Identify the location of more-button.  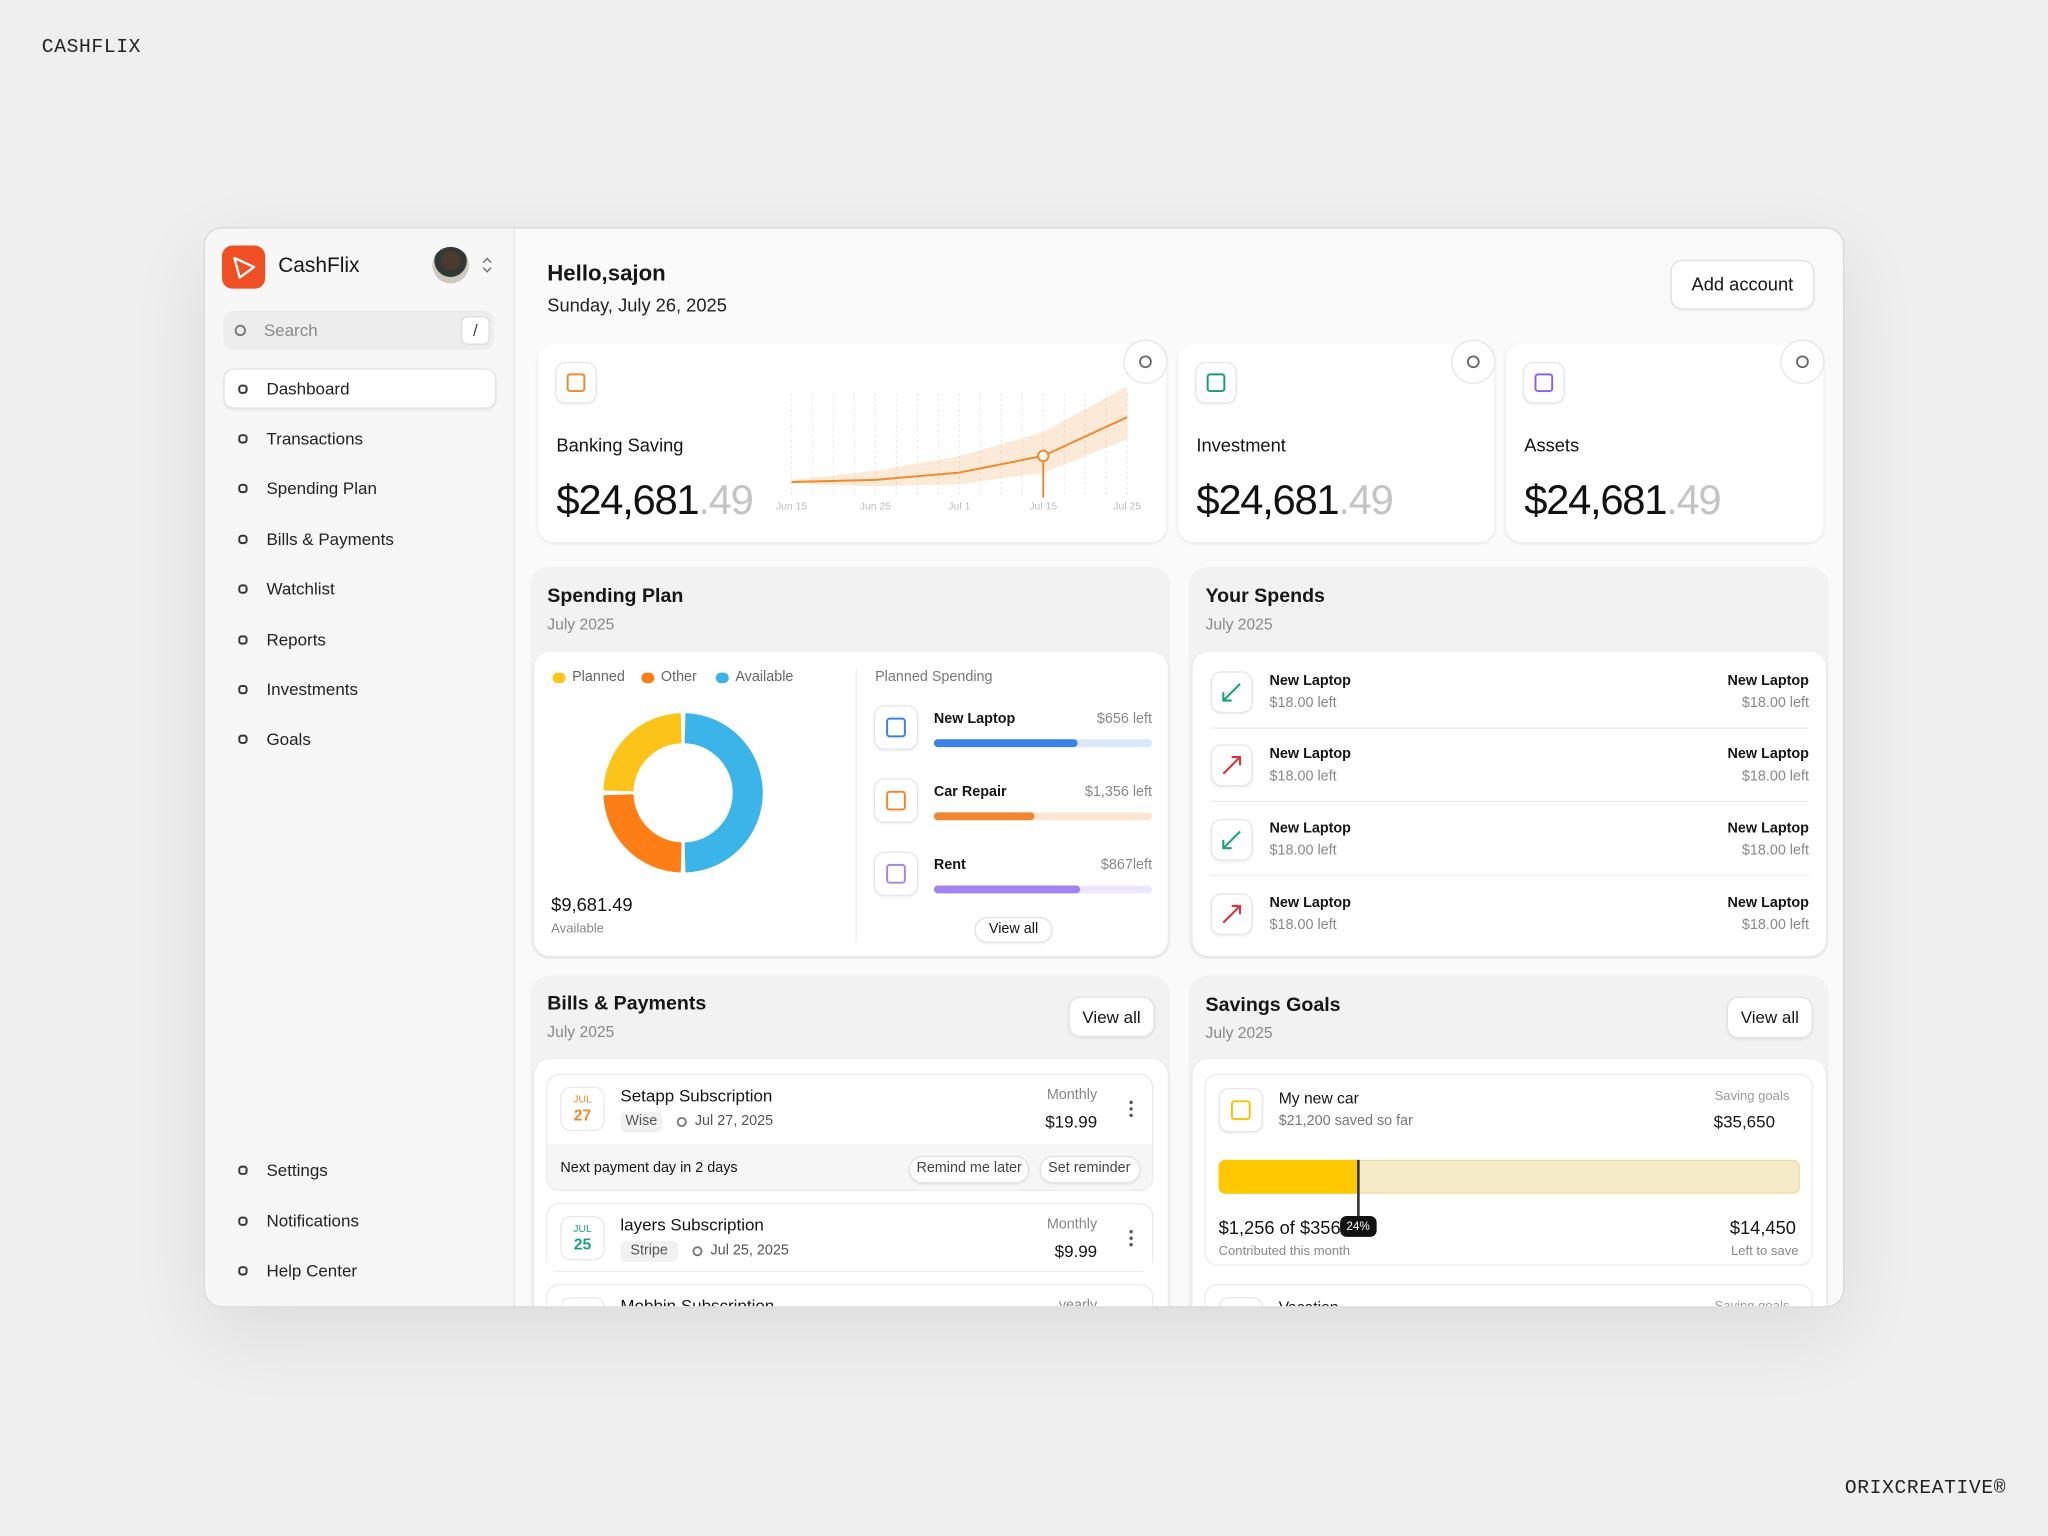
(1131, 1238).